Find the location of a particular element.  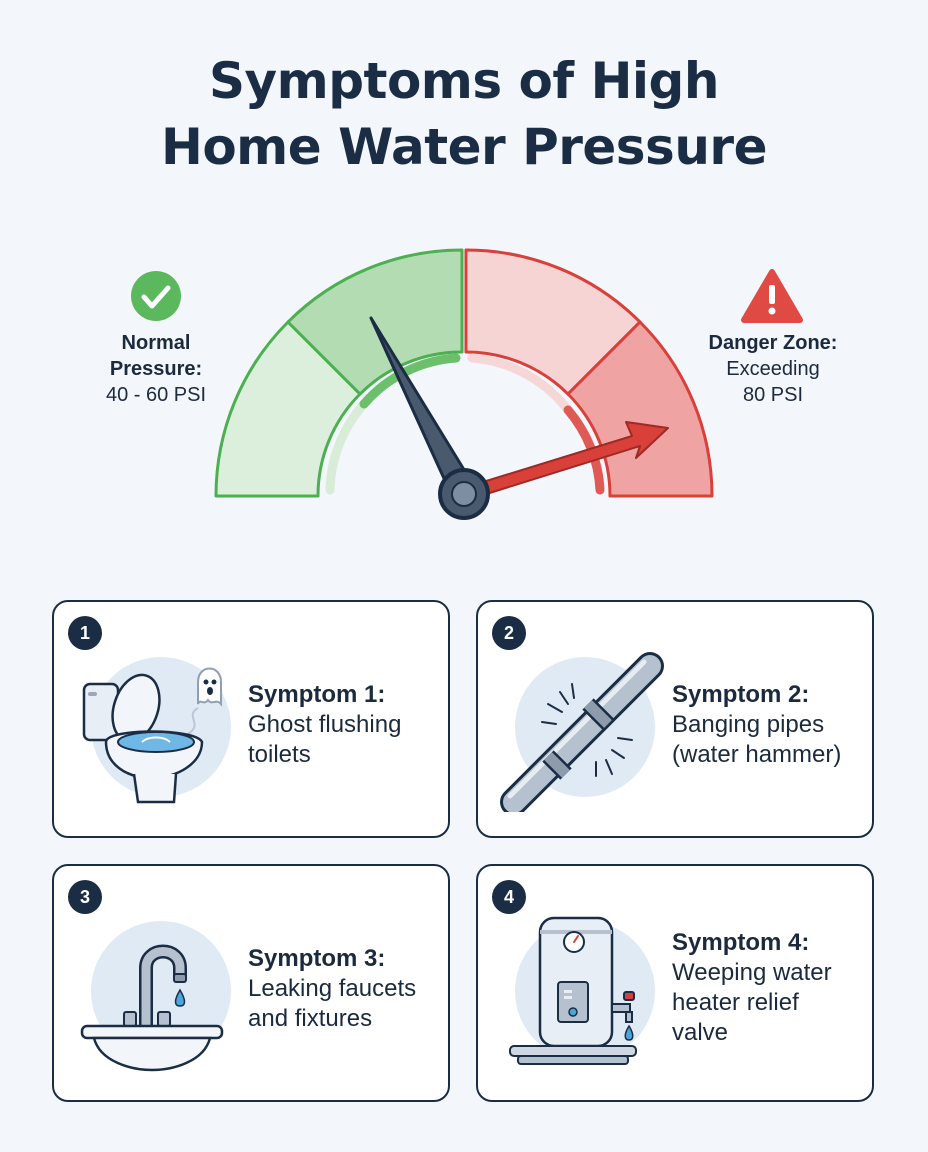

gauge-inner-red-light is located at coordinates (520, 384).